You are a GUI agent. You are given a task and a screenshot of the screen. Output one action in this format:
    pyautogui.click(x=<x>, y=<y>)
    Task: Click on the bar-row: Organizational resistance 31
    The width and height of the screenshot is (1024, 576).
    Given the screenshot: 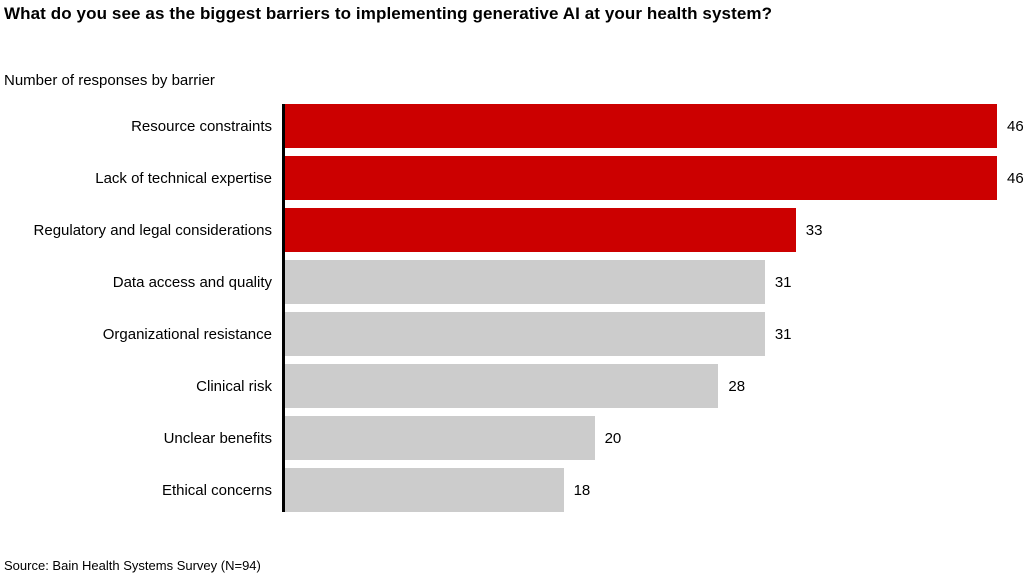 What is the action you would take?
    pyautogui.click(x=512, y=334)
    